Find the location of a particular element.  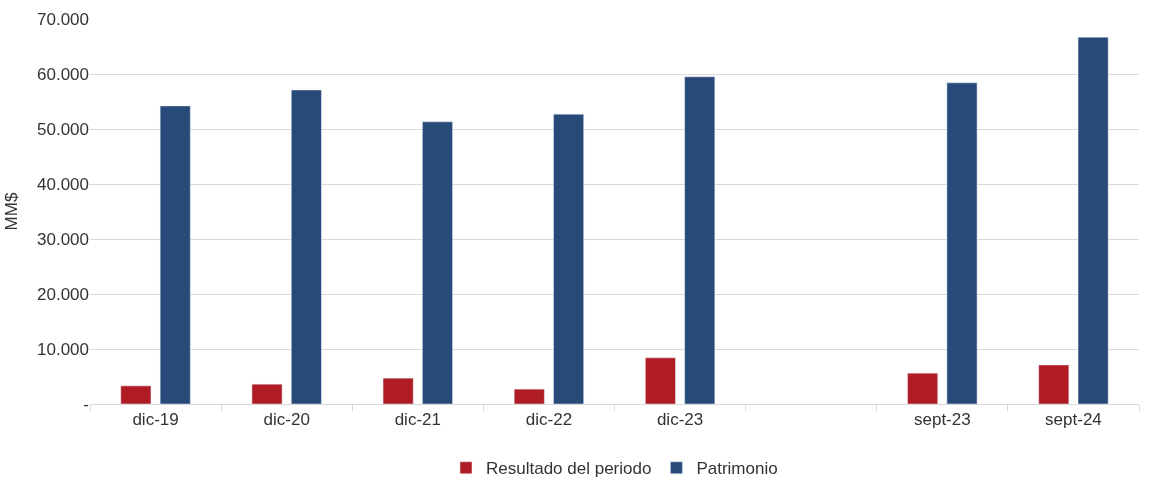

x-tick-label: dic-23 is located at coordinates (680, 420).